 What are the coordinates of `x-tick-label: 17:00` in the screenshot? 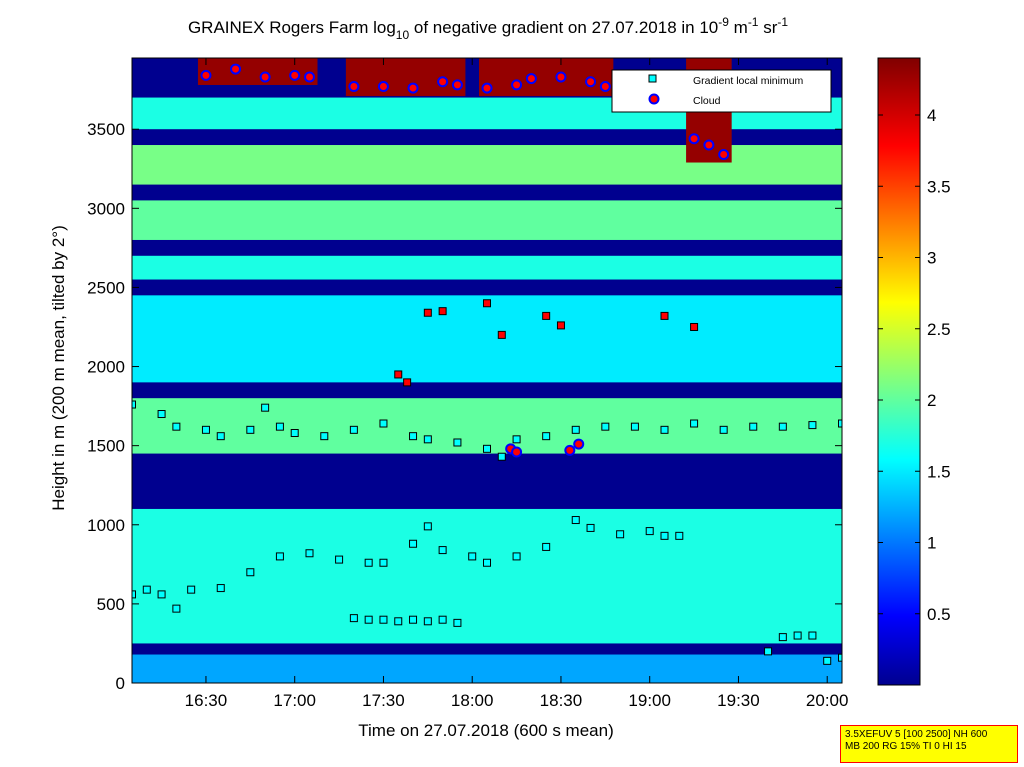 It's located at (294, 700).